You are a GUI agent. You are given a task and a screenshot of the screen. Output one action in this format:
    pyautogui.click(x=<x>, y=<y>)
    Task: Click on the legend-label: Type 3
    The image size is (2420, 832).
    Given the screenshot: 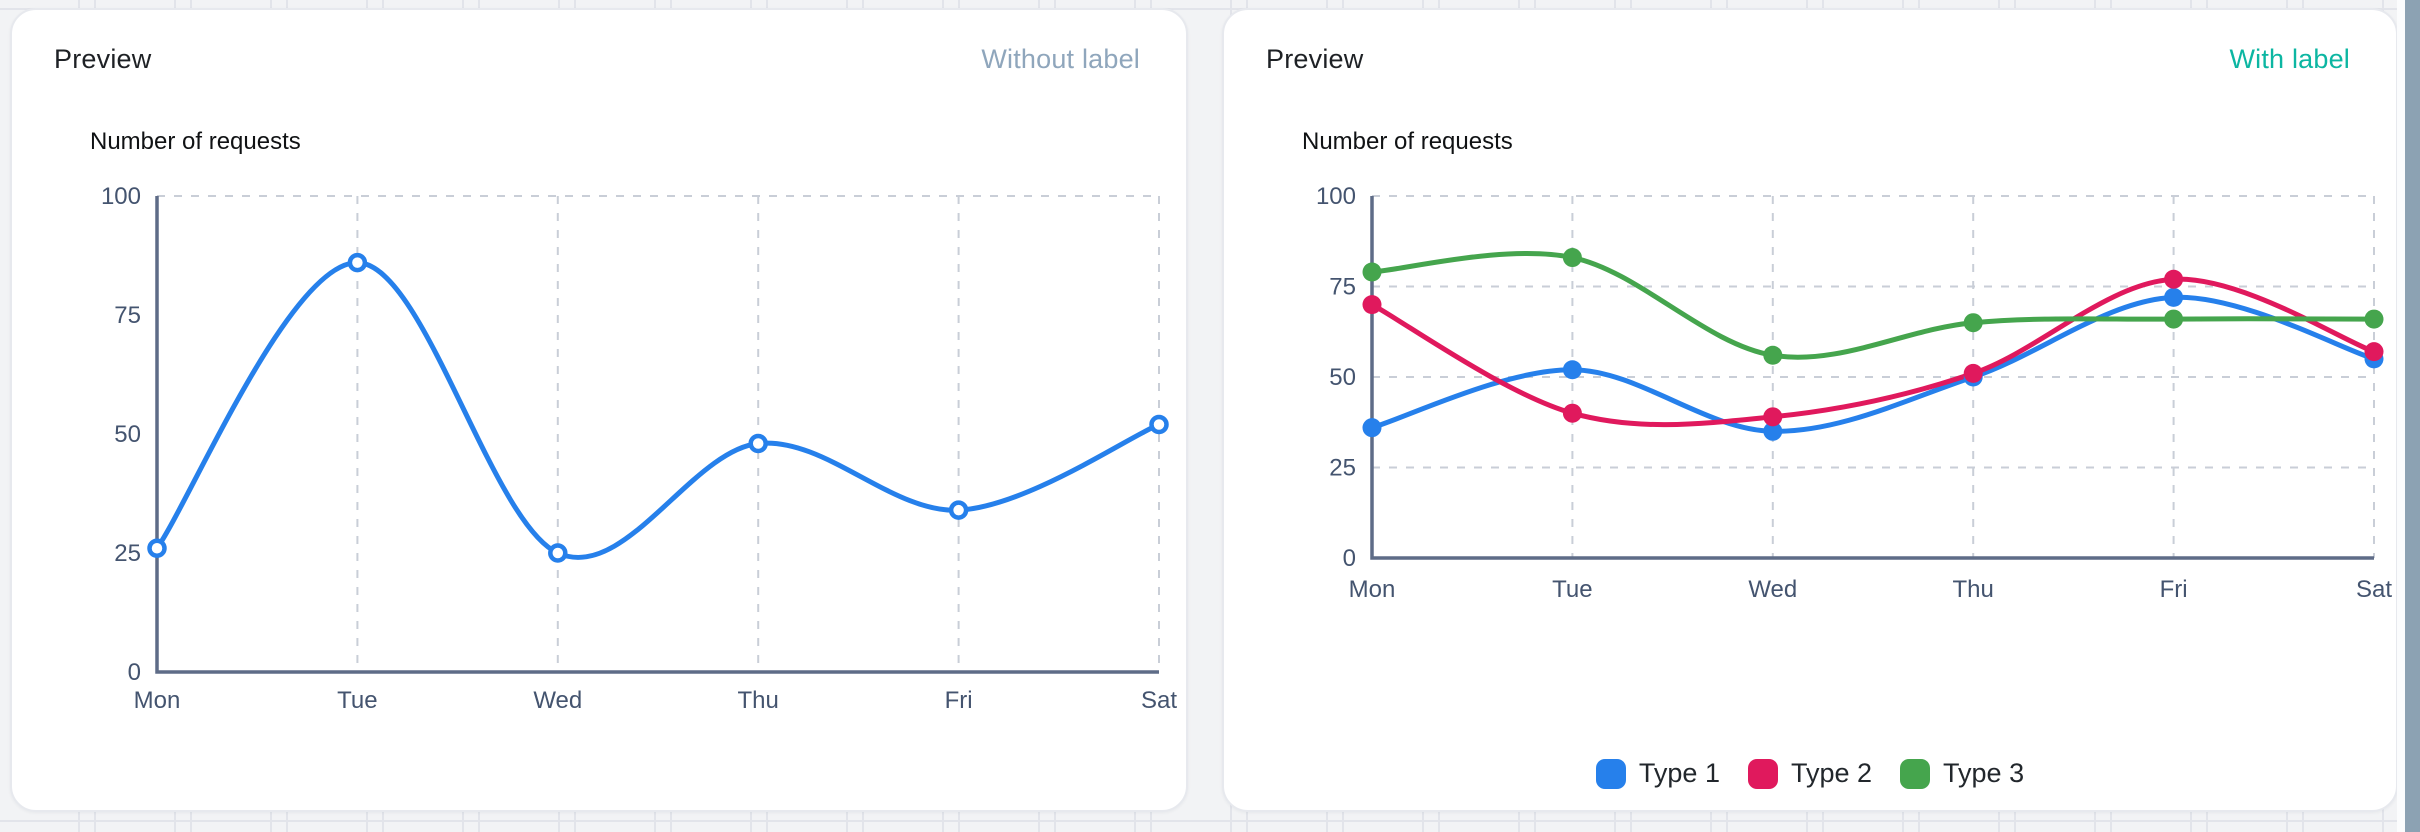 What is the action you would take?
    pyautogui.click(x=1984, y=773)
    